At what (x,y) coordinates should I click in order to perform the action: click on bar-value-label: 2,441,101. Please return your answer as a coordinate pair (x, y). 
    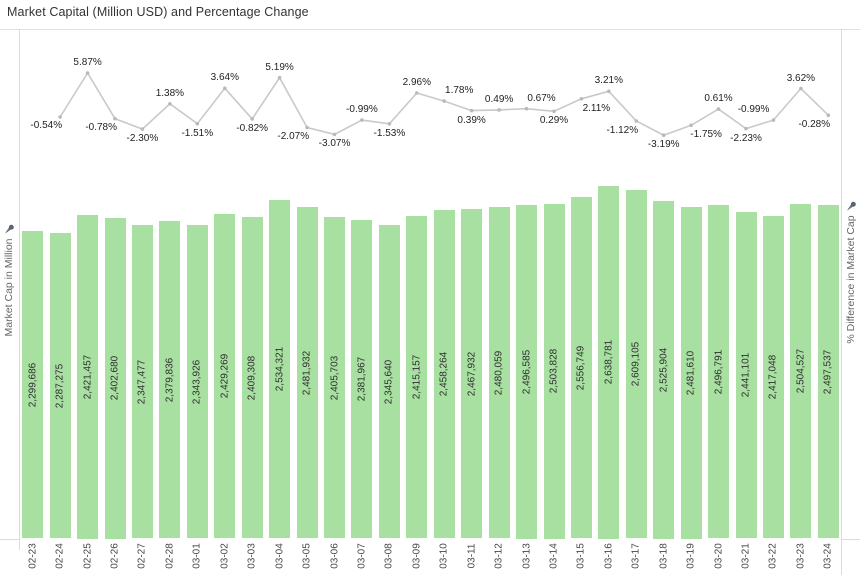
    Looking at the image, I should click on (746, 375).